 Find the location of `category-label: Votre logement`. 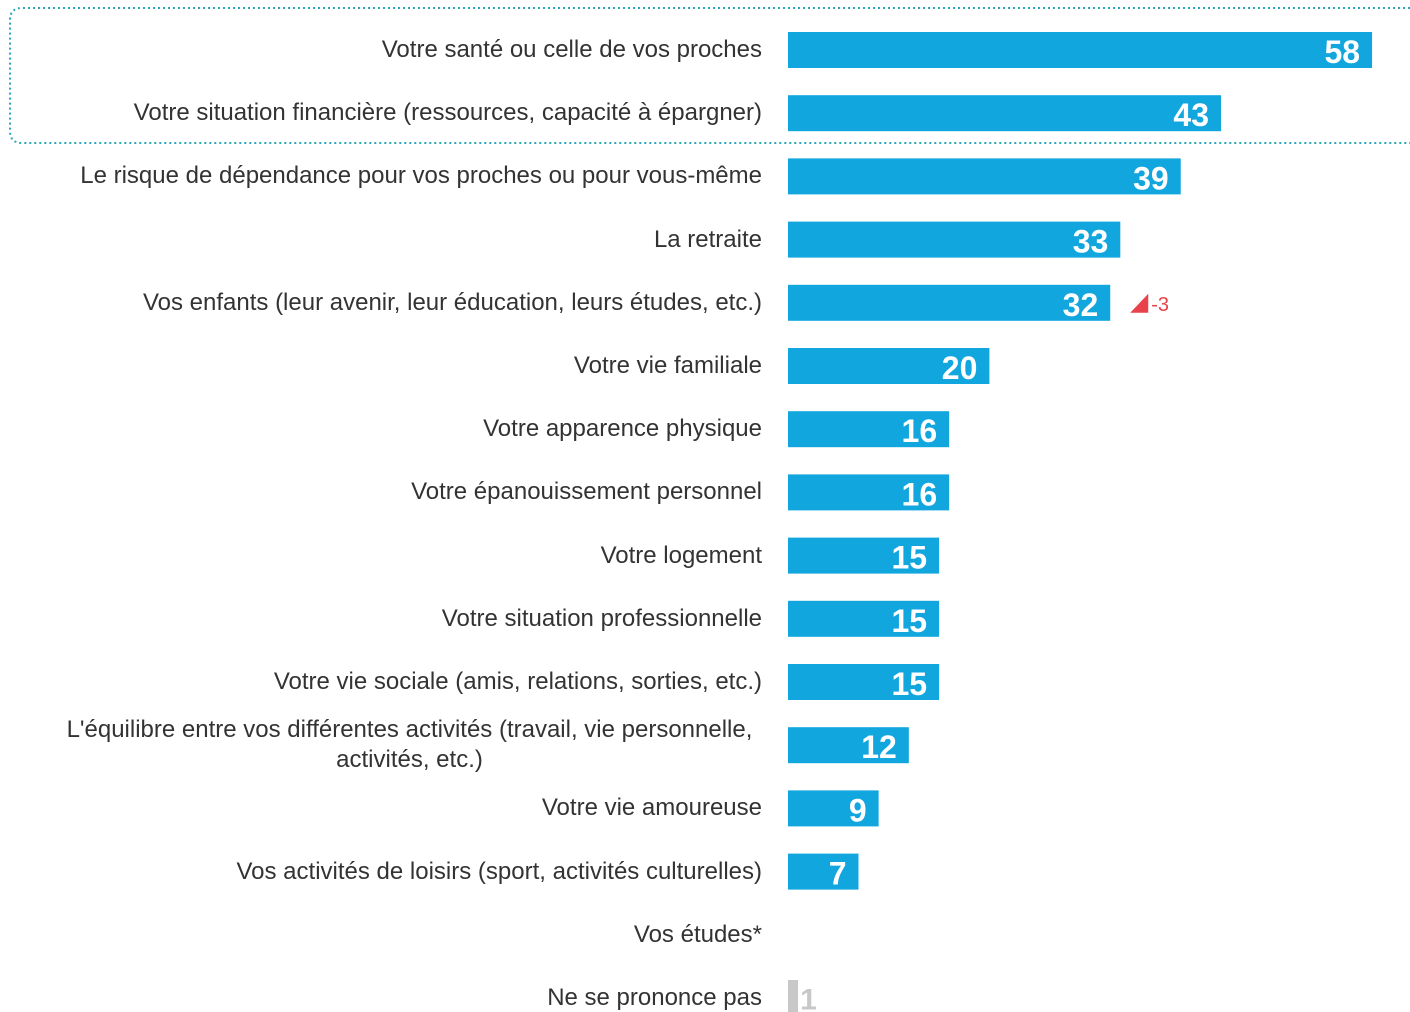

category-label: Votre logement is located at coordinates (681, 555).